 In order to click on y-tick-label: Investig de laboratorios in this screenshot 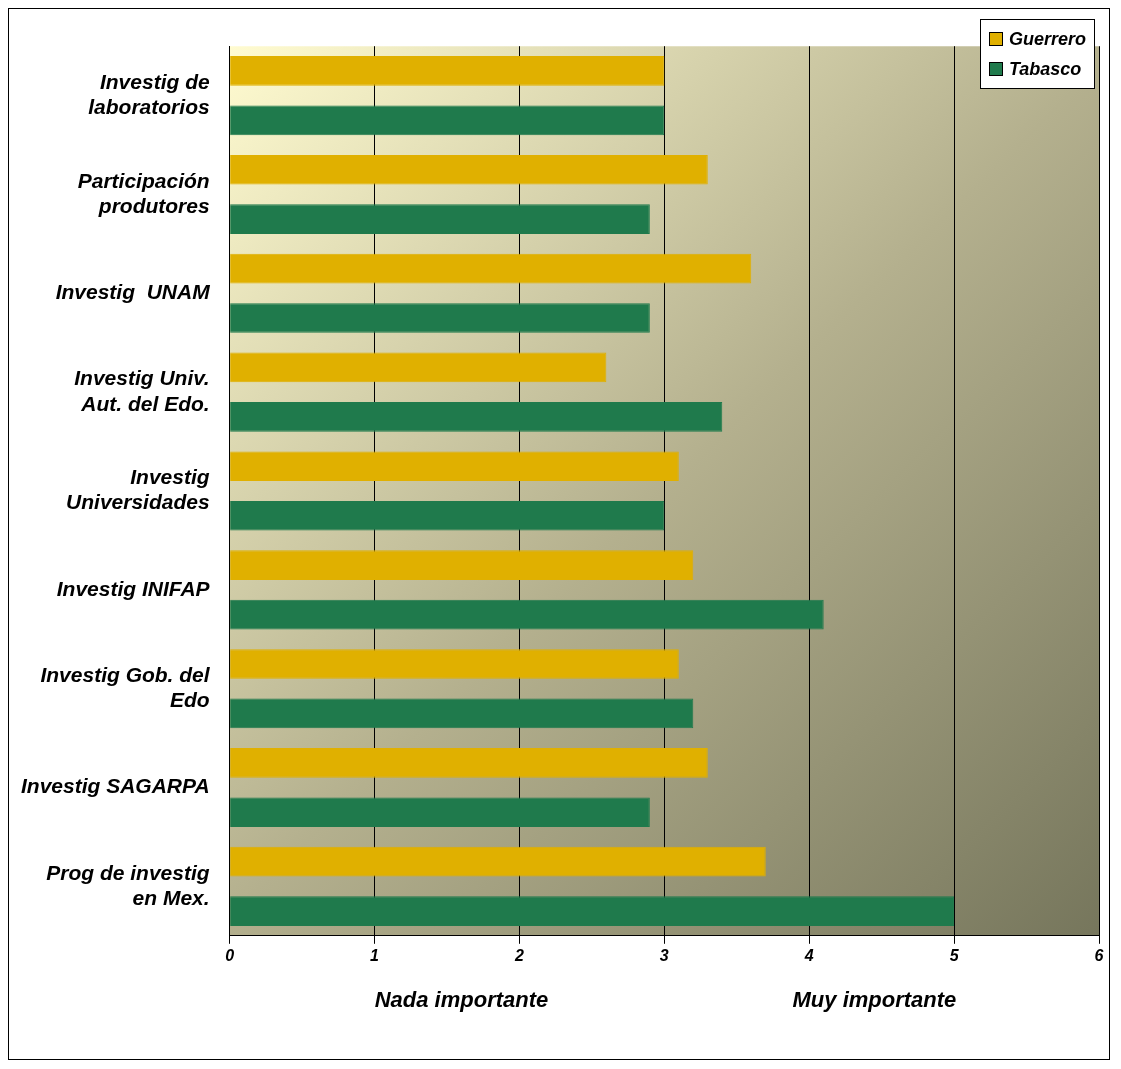, I will do `click(149, 94)`.